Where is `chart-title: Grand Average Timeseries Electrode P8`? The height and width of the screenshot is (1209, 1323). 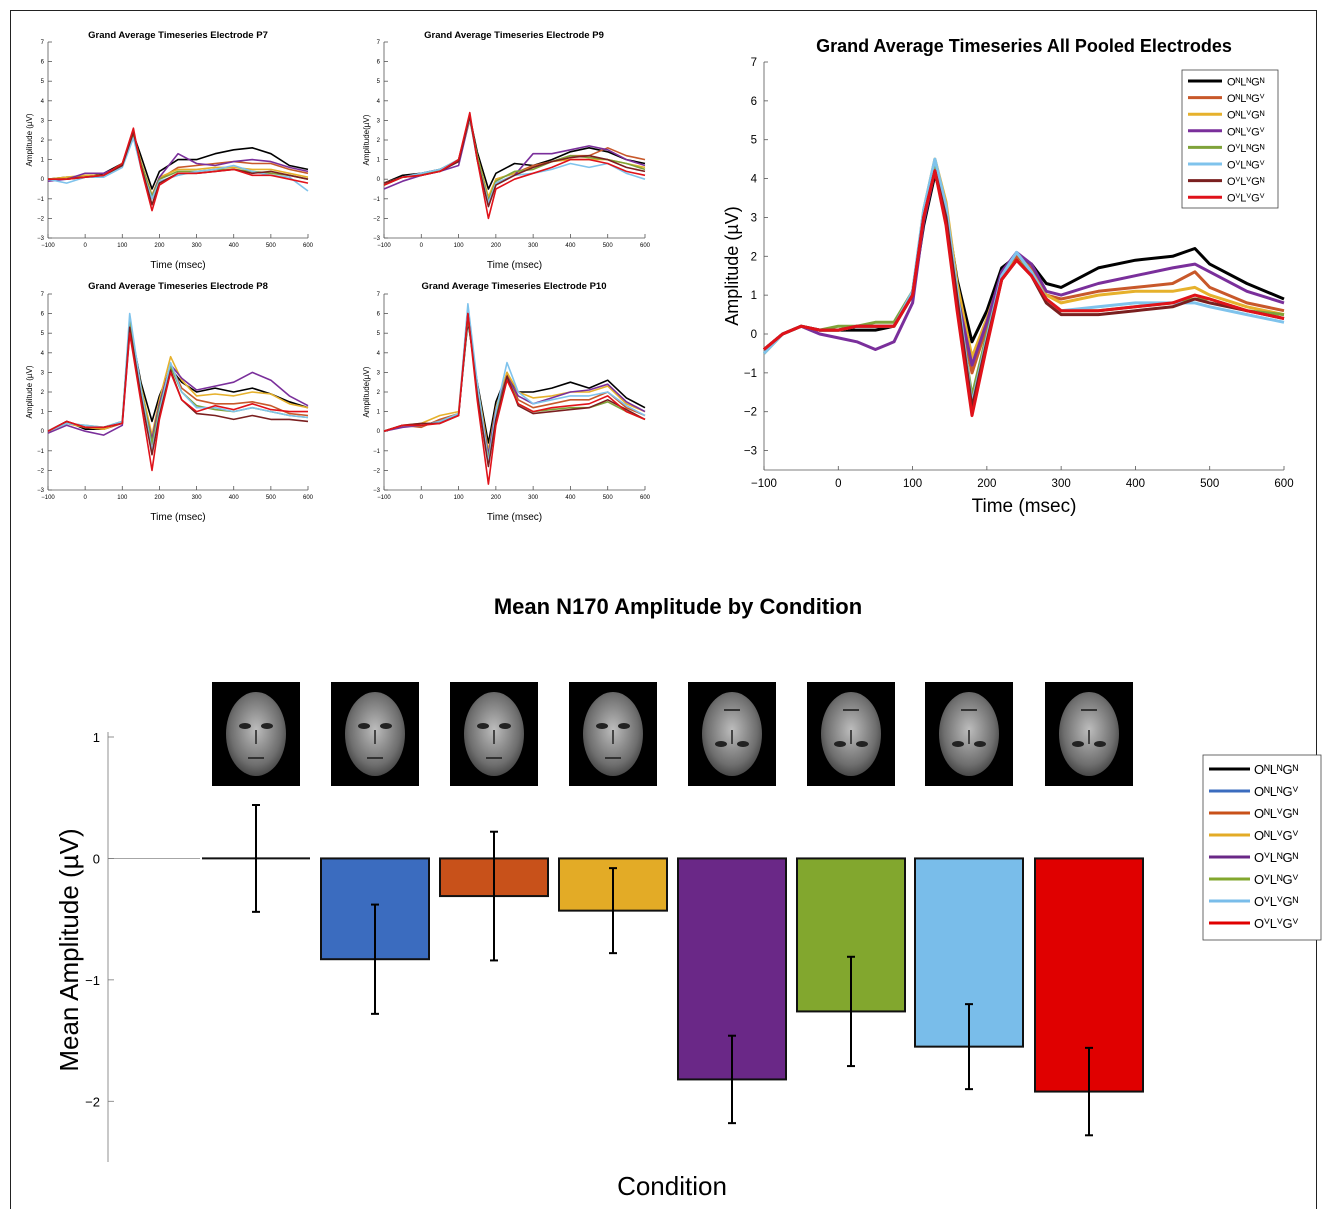 chart-title: Grand Average Timeseries Electrode P8 is located at coordinates (178, 286).